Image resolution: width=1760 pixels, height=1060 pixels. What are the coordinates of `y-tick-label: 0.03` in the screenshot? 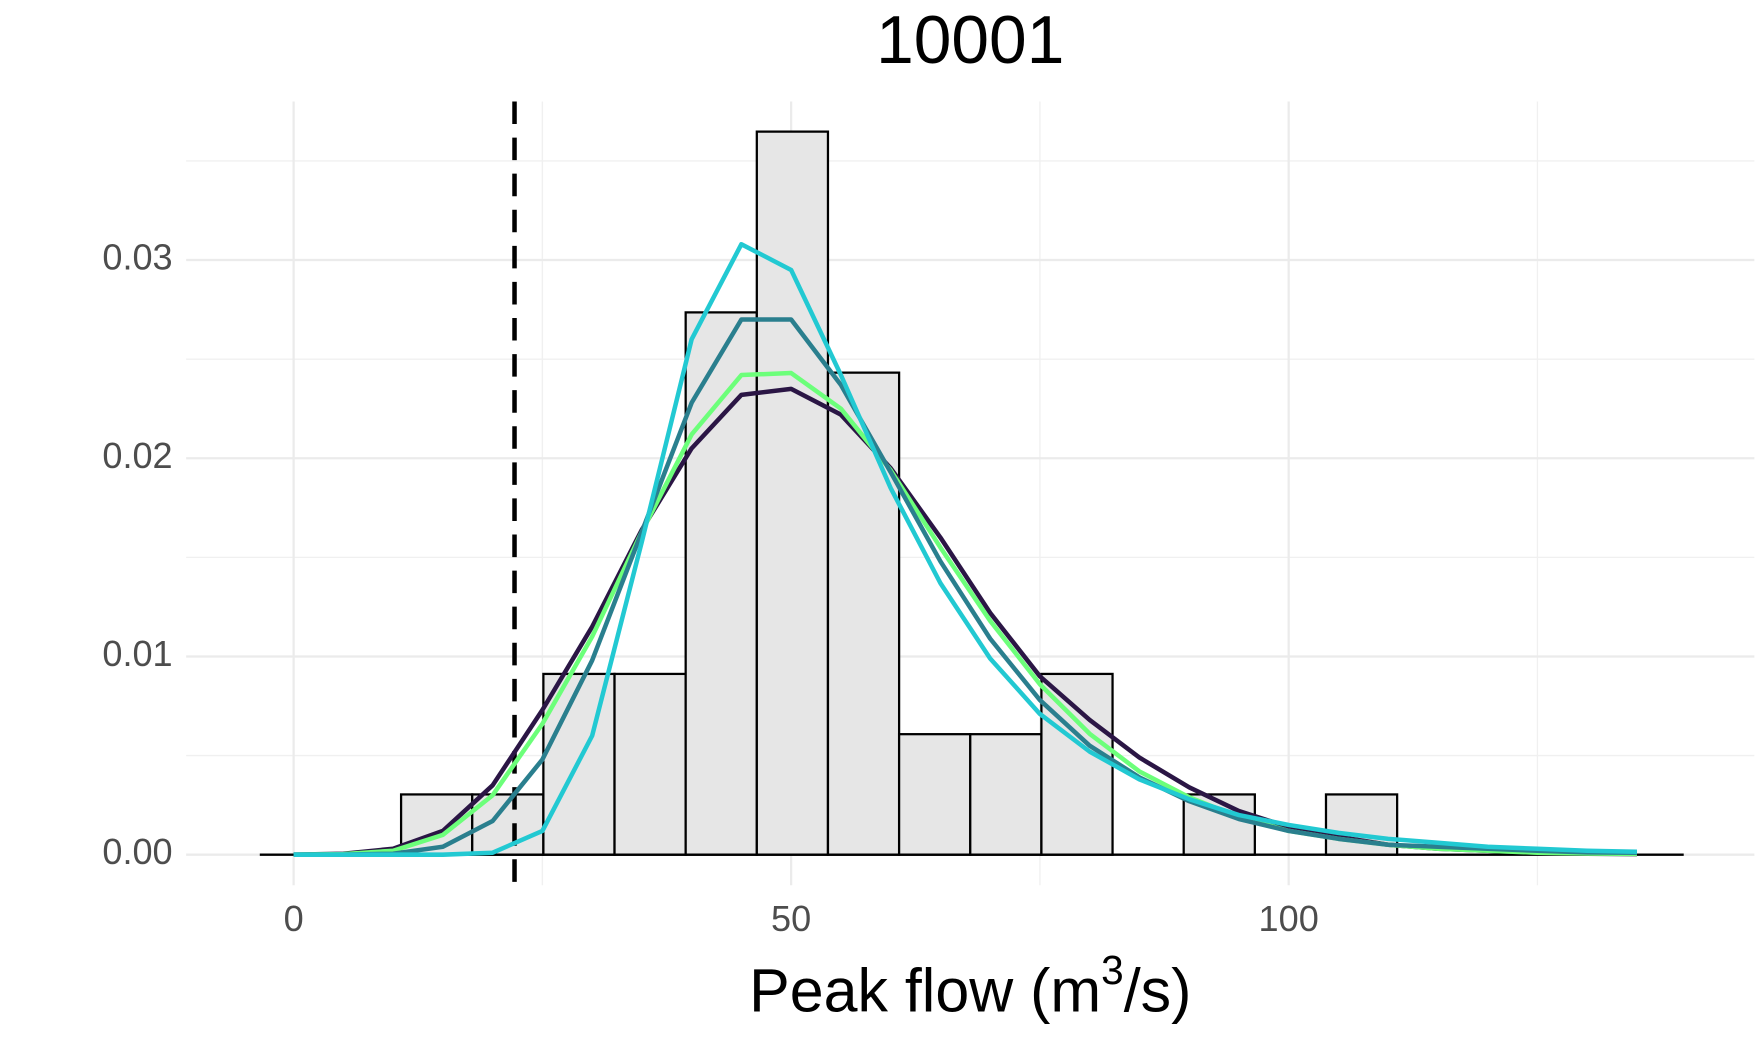 It's located at (137, 257).